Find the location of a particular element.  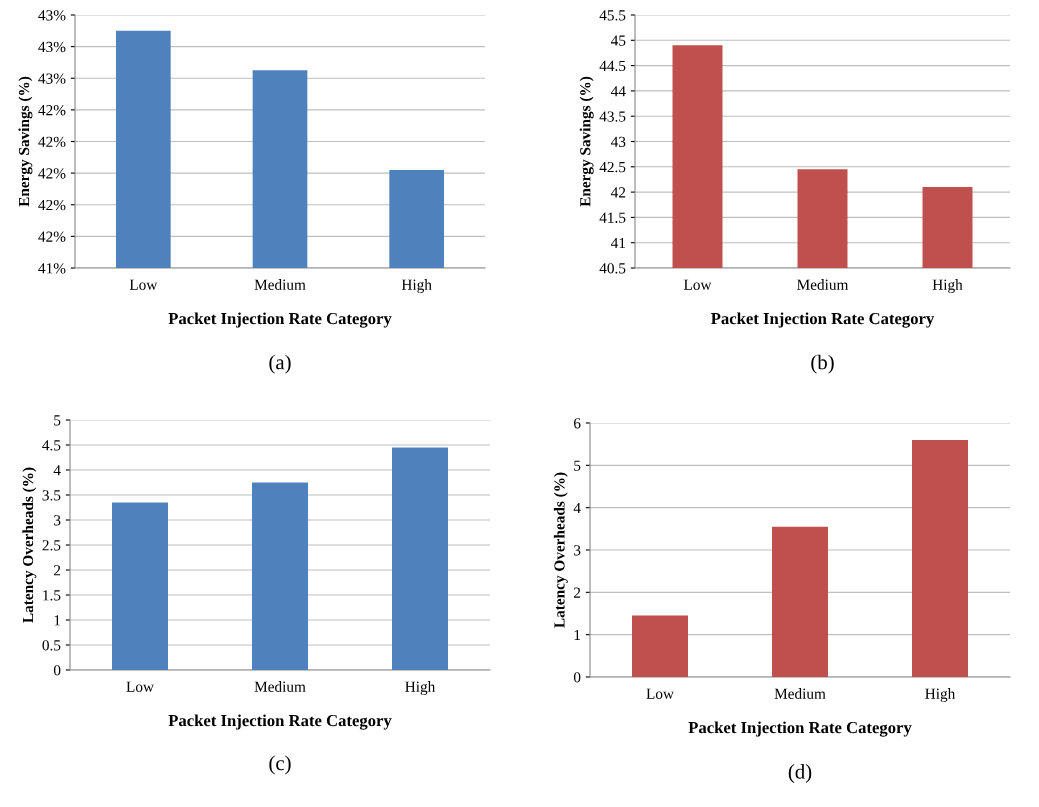

y-tick-label: 0.5 is located at coordinates (51, 645).